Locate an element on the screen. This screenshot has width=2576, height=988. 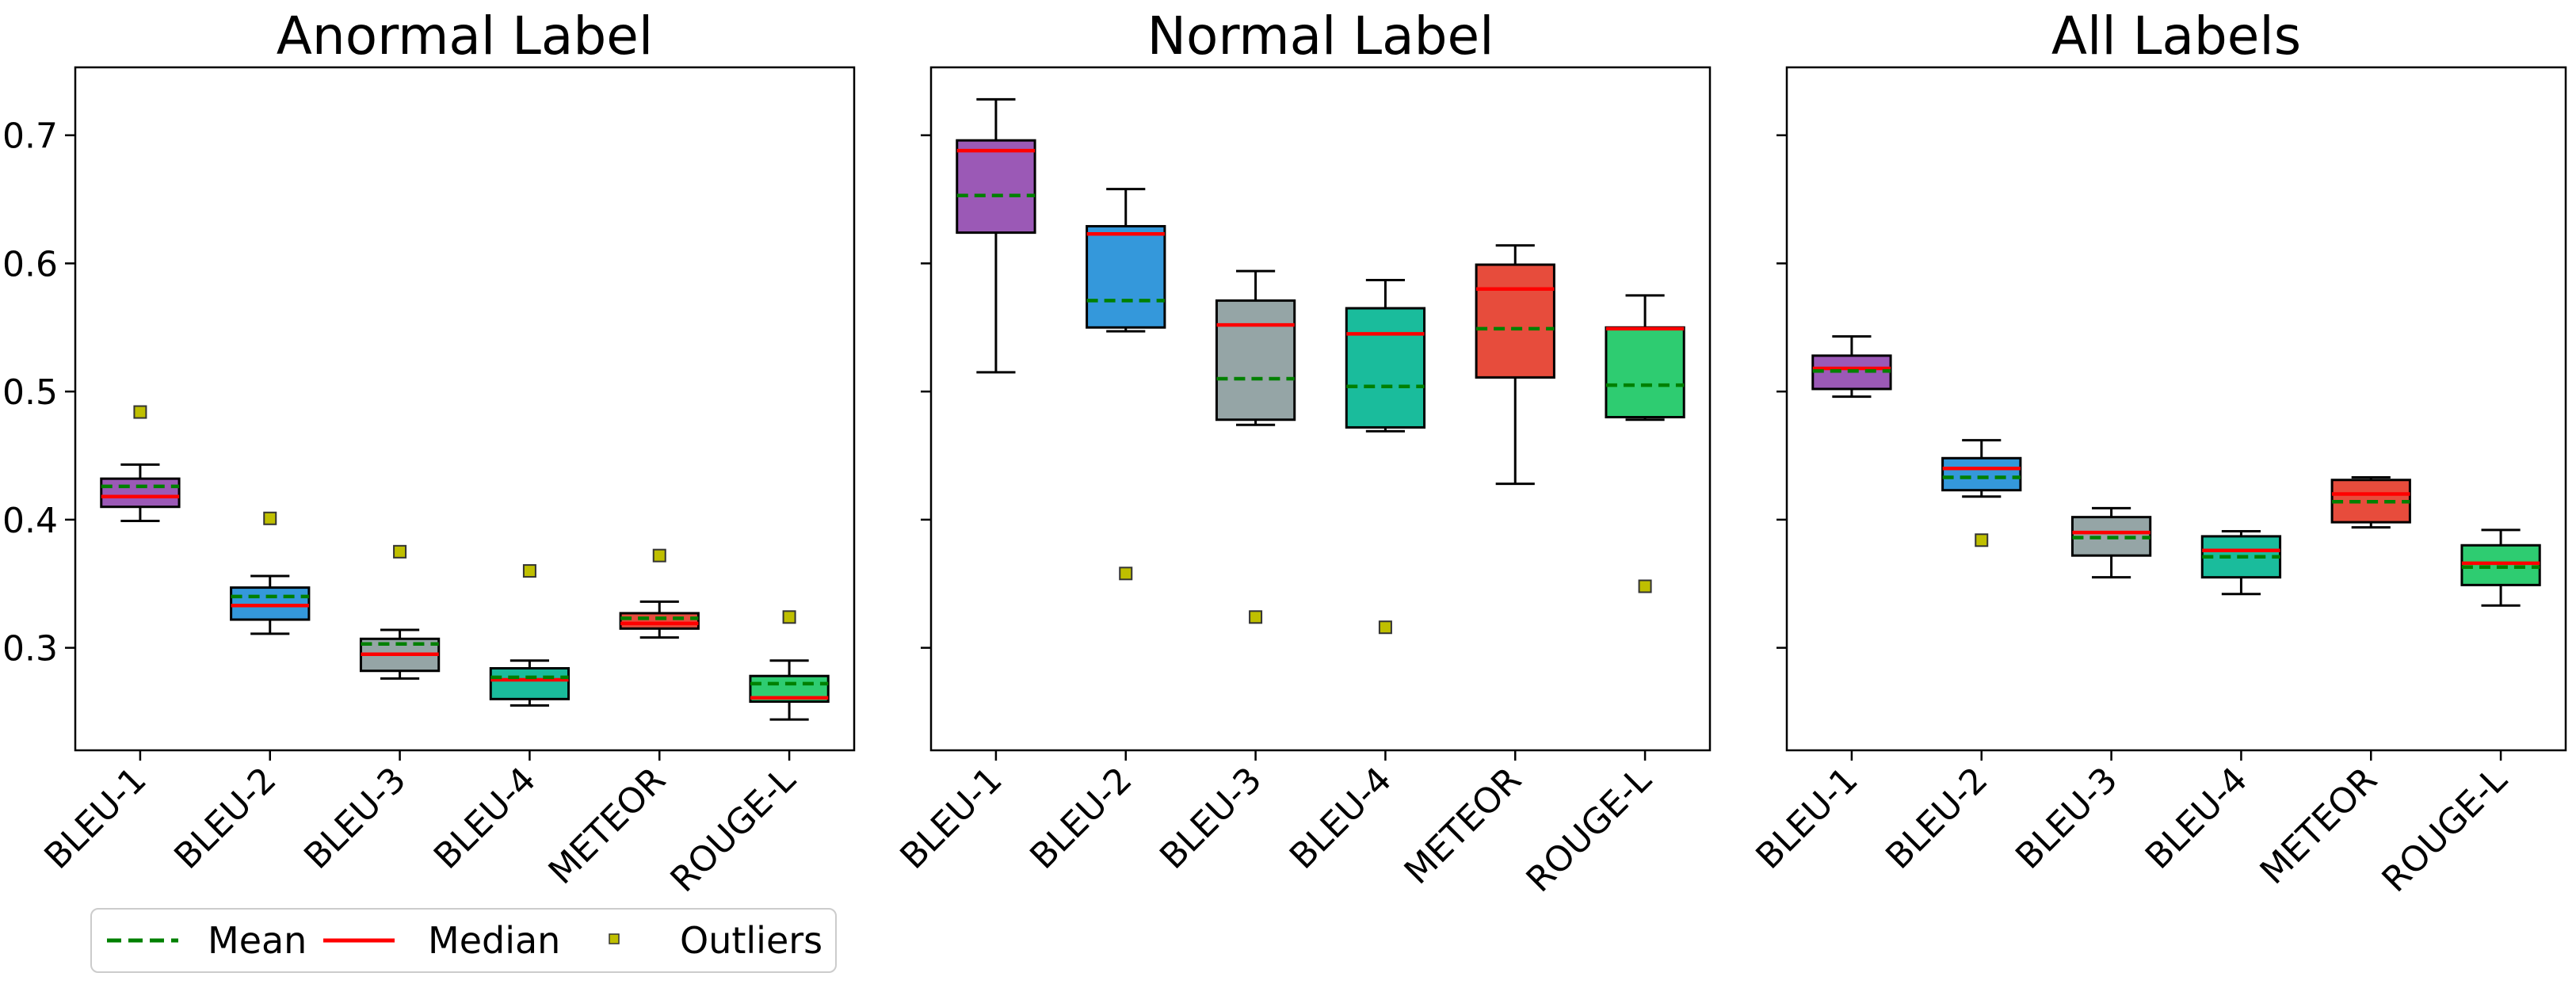
y-tick-label: 0.7 is located at coordinates (30, 136).